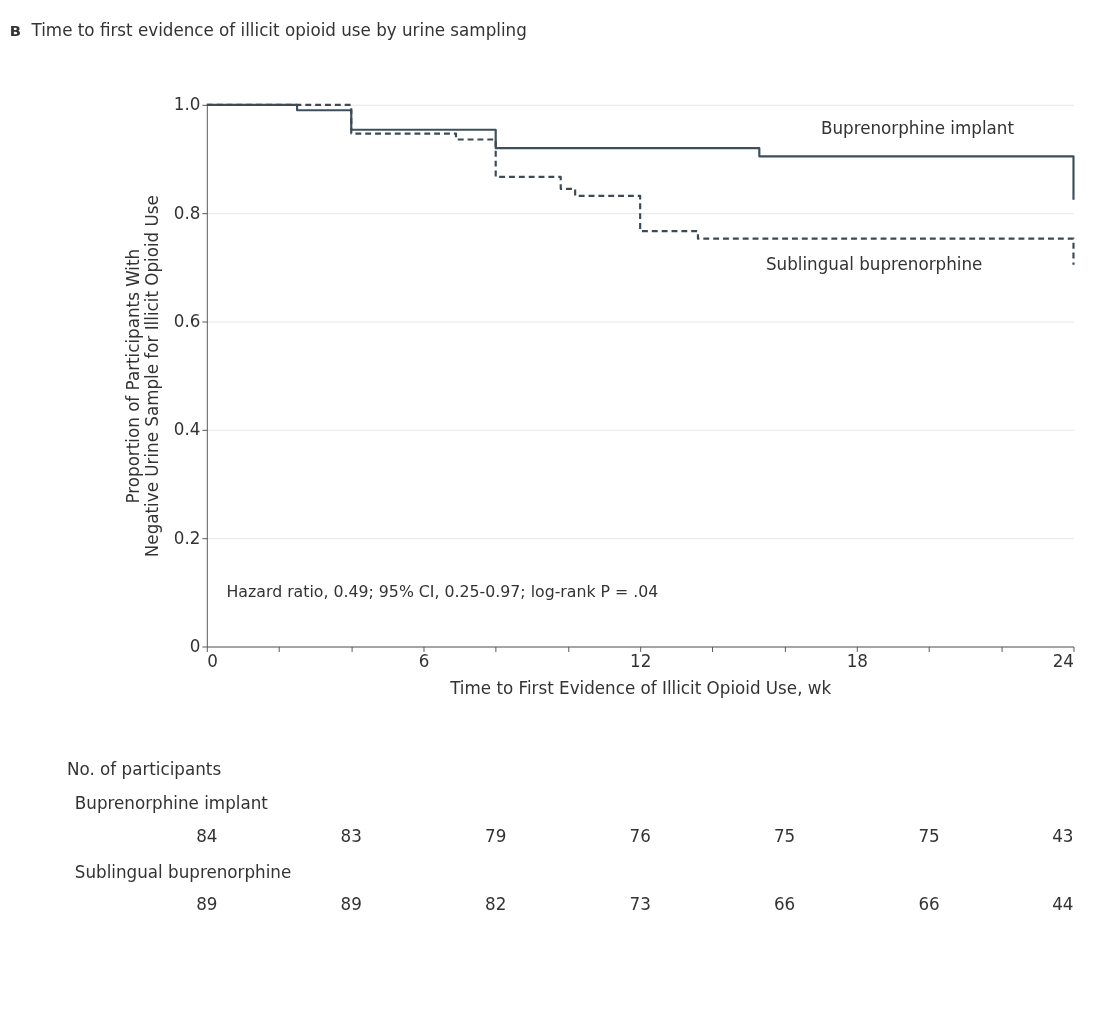  I want to click on text: No. of participants, so click(144, 768).